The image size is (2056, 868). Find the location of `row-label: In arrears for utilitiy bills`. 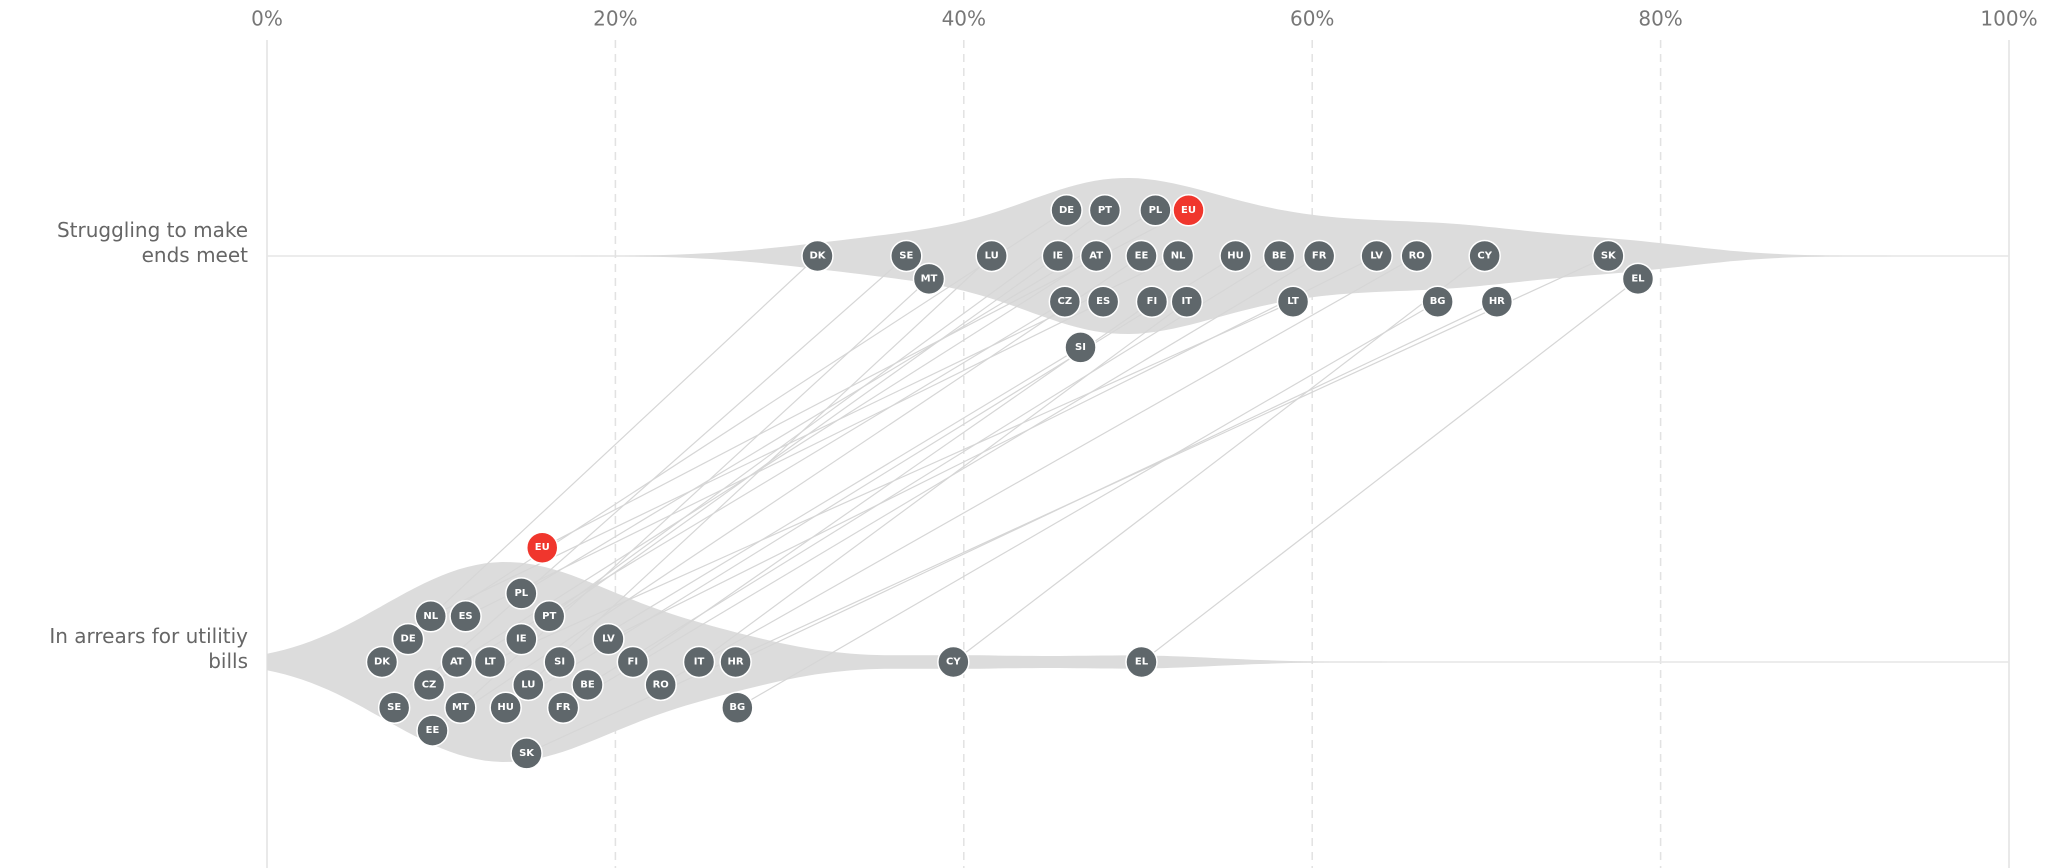

row-label: In arrears for utilitiy bills is located at coordinates (148, 648).